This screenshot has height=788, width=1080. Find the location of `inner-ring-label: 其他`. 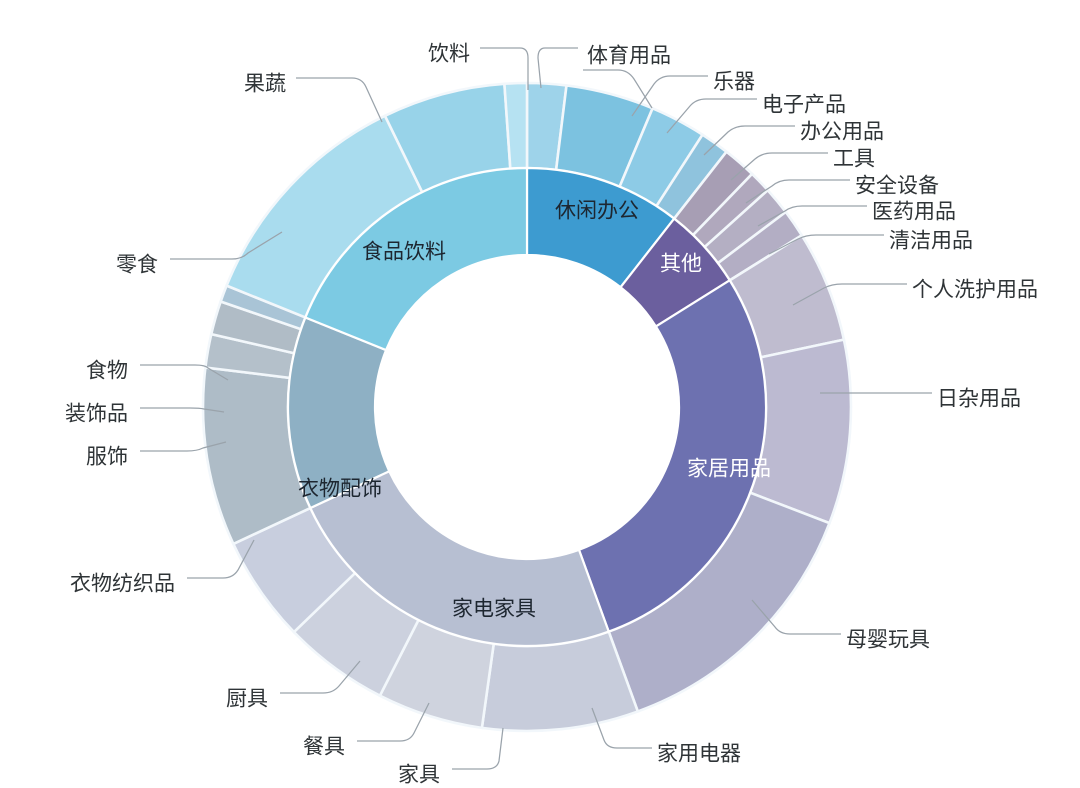

inner-ring-label: 其他 is located at coordinates (681, 264).